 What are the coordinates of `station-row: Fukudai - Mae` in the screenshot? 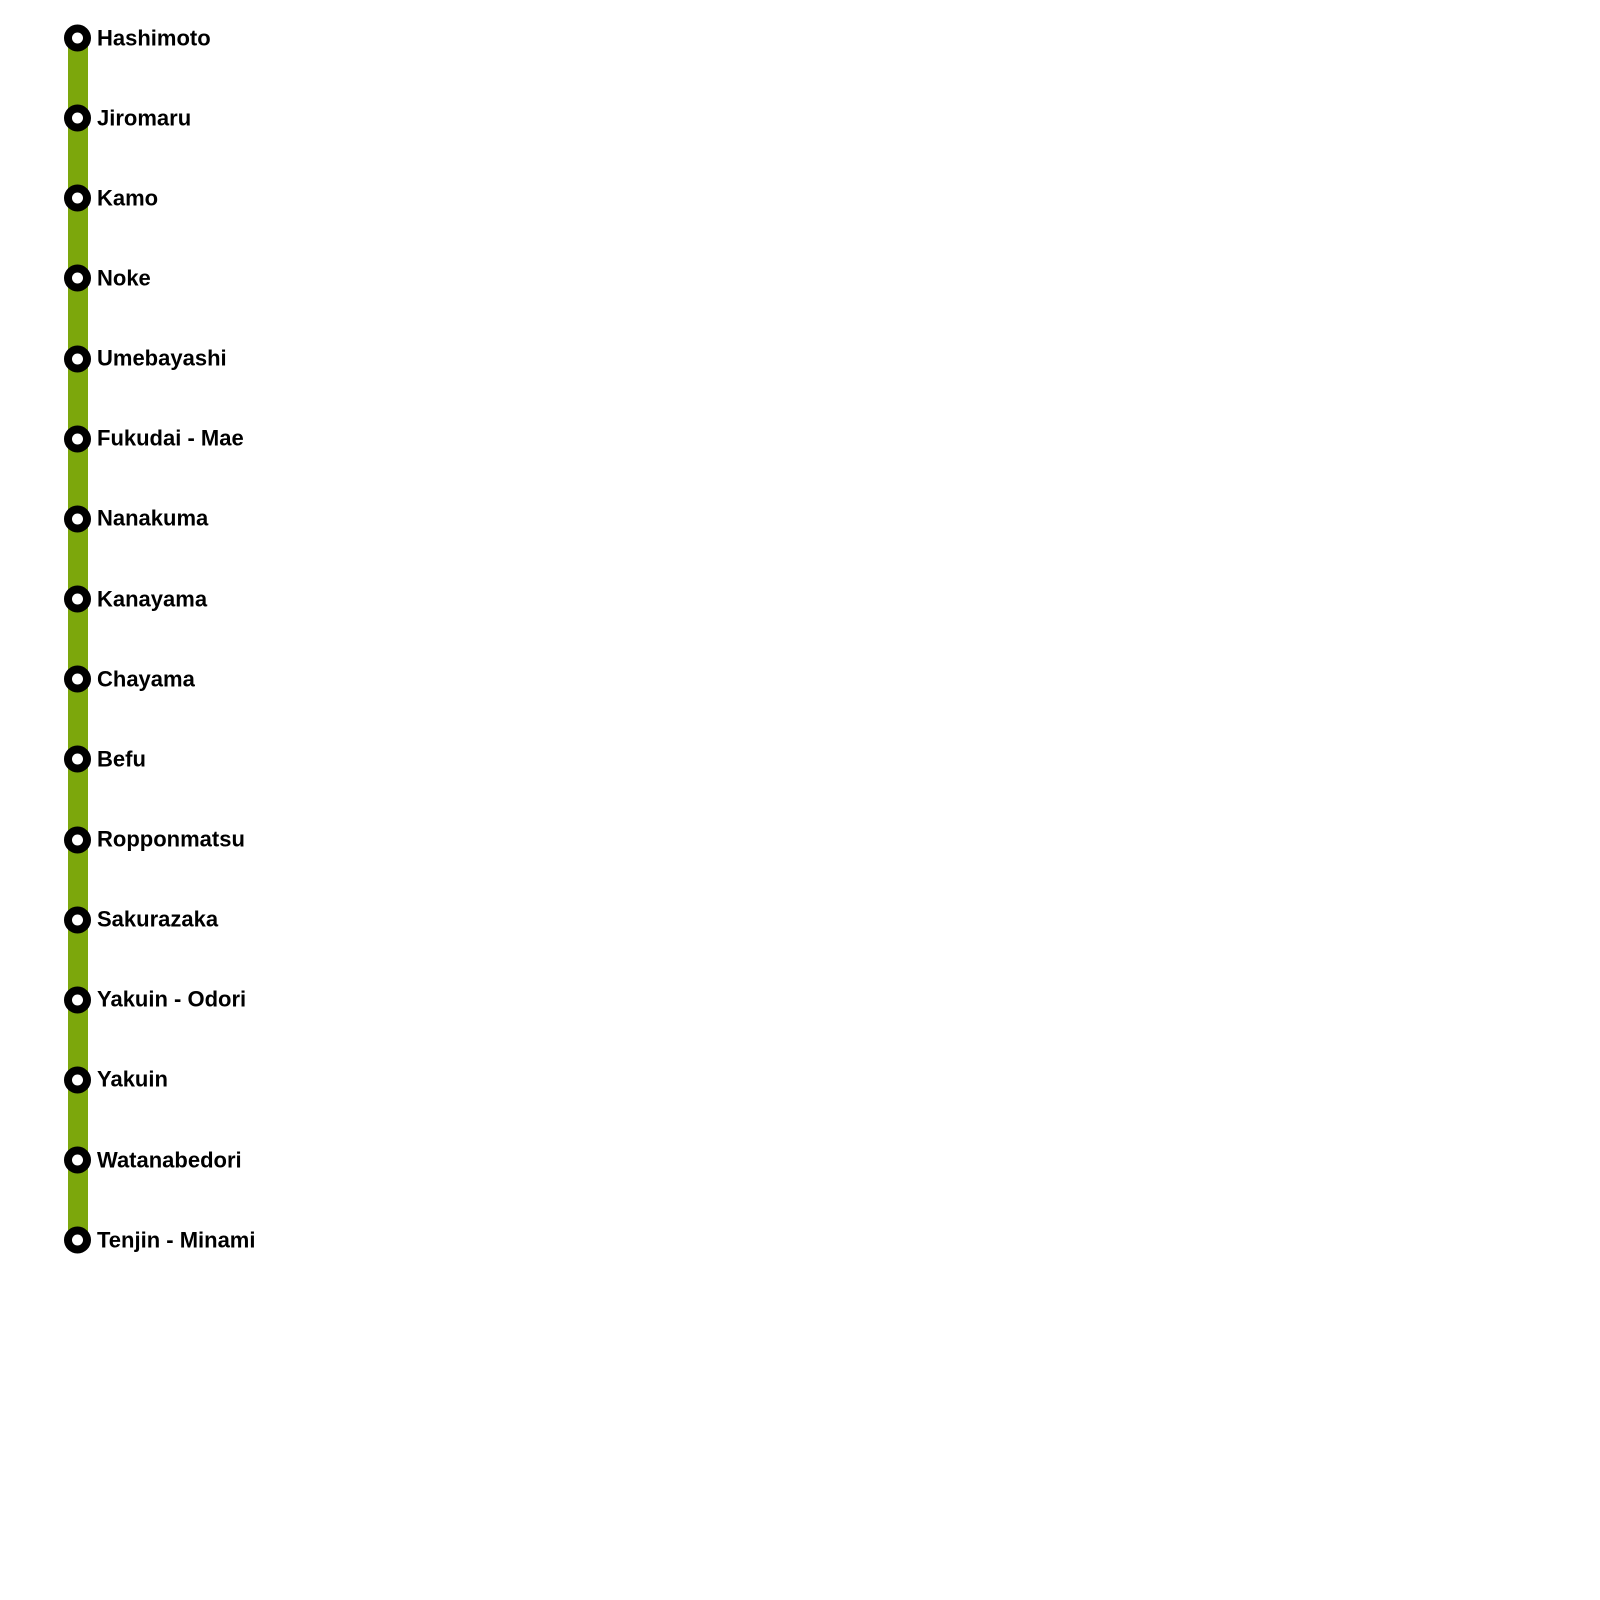 It's located at (154, 439).